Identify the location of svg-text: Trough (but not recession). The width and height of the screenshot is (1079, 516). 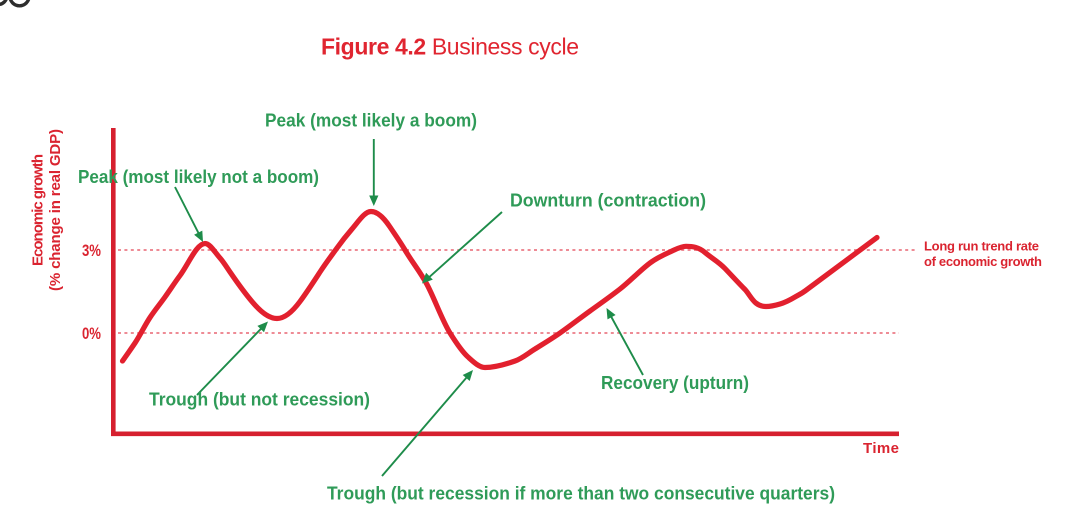
(259, 400).